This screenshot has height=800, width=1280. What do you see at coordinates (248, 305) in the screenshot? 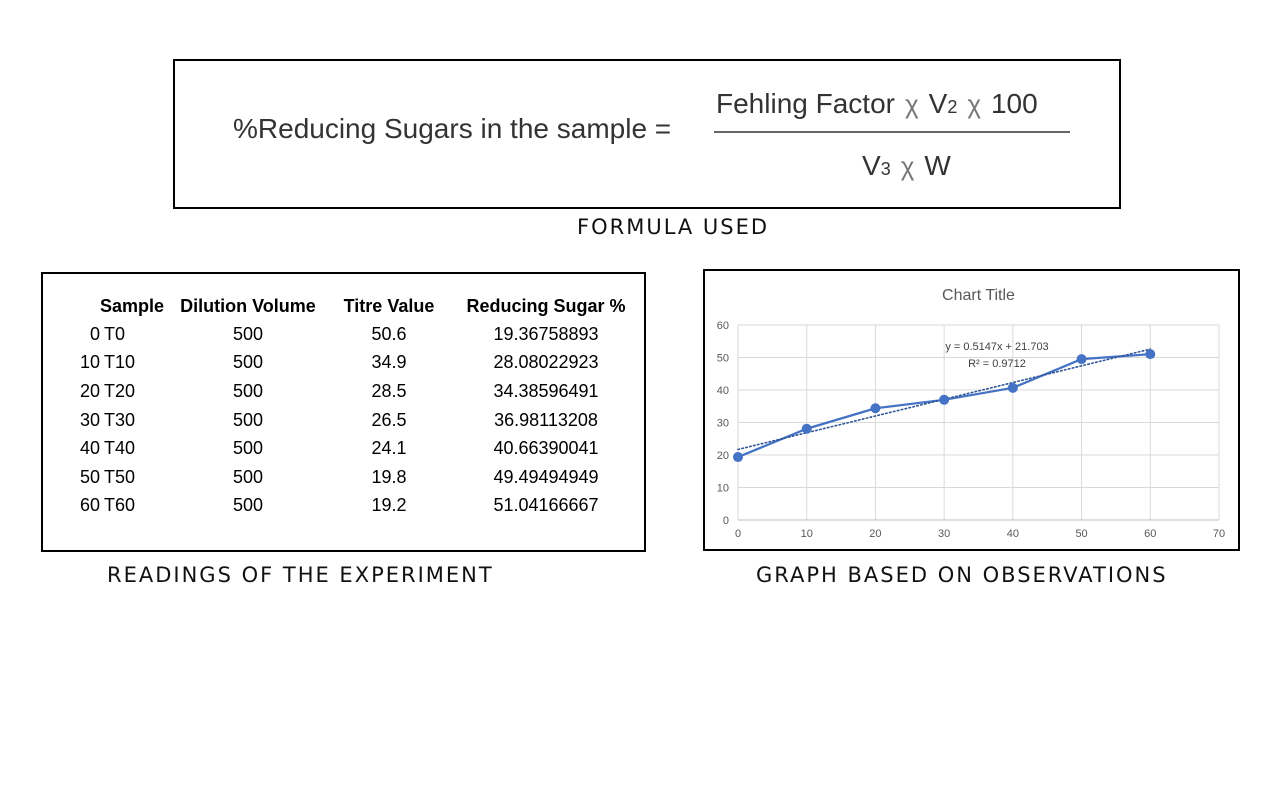
I see `header-dilution-volume: Dilution Volume` at bounding box center [248, 305].